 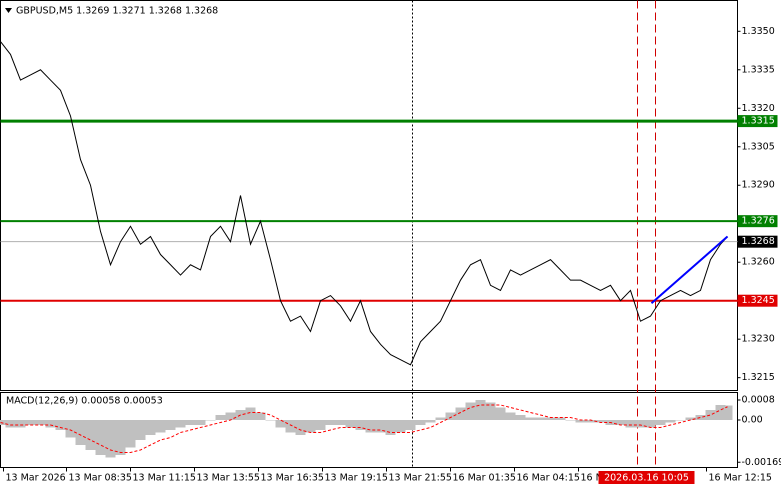 I want to click on price-label: 1.3268, so click(x=758, y=241).